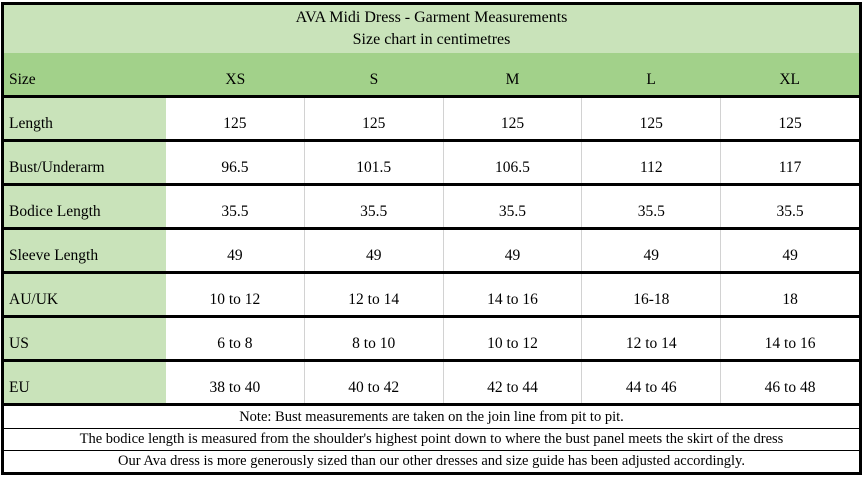 Image resolution: width=863 pixels, height=477 pixels. I want to click on size-header-row: Size XS S M L XL, so click(431, 75).